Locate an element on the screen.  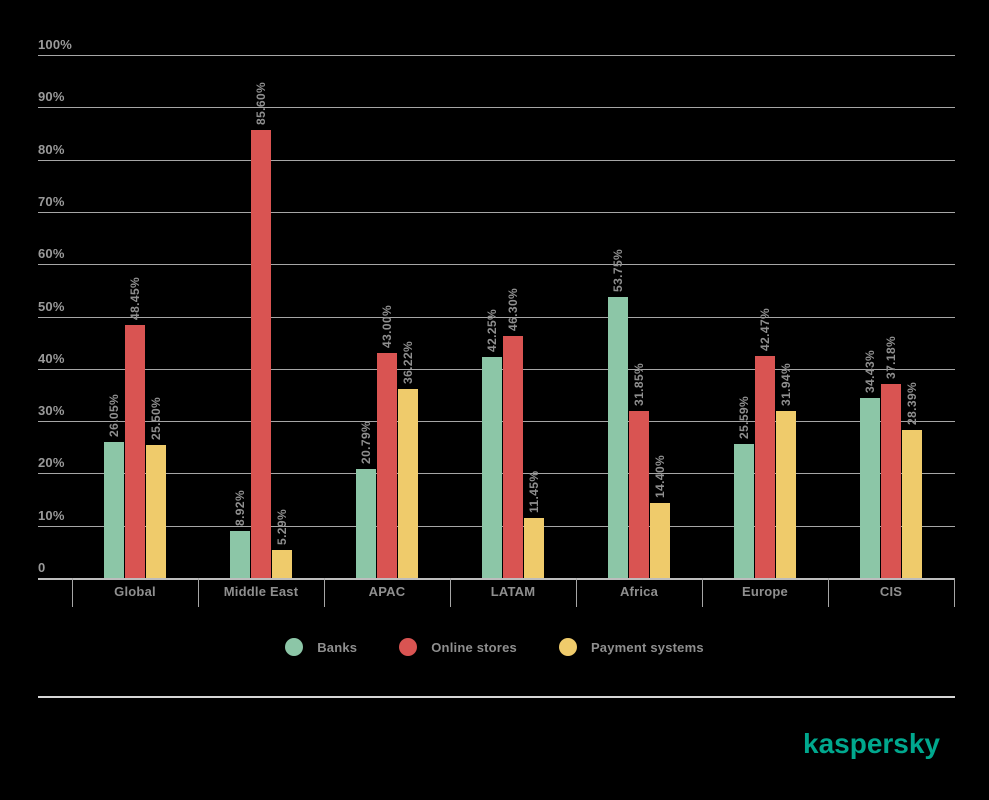
bar-value-label: 25.50% is located at coordinates (156, 418).